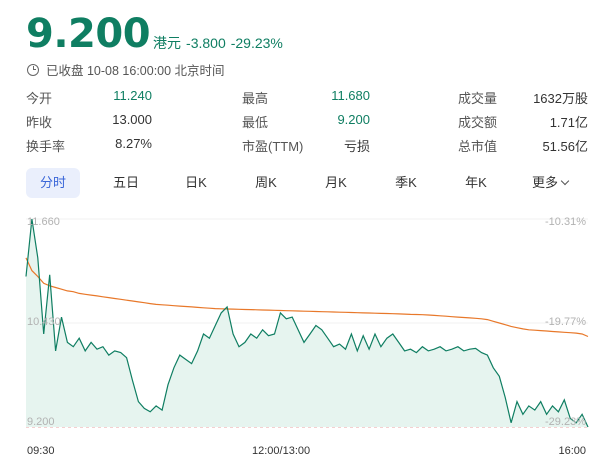 This screenshot has width=599, height=469. I want to click on tab-five-day: 五日, so click(125, 182).